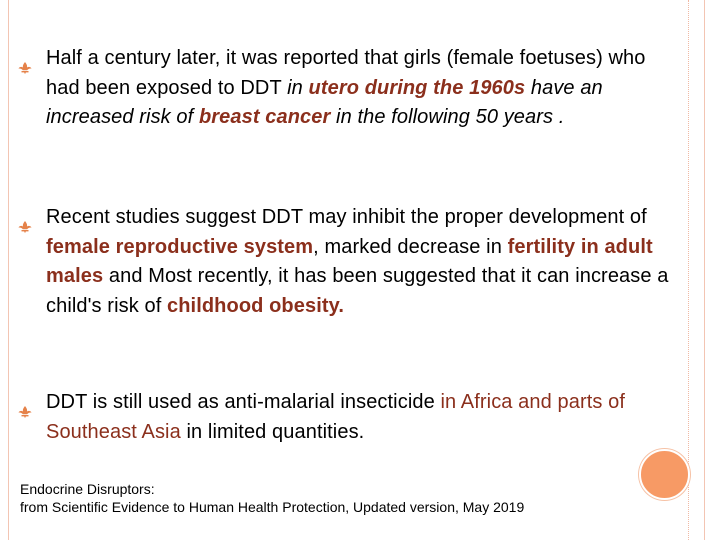  What do you see at coordinates (349, 261) in the screenshot?
I see `highlight-fertility: fertility in adult males` at bounding box center [349, 261].